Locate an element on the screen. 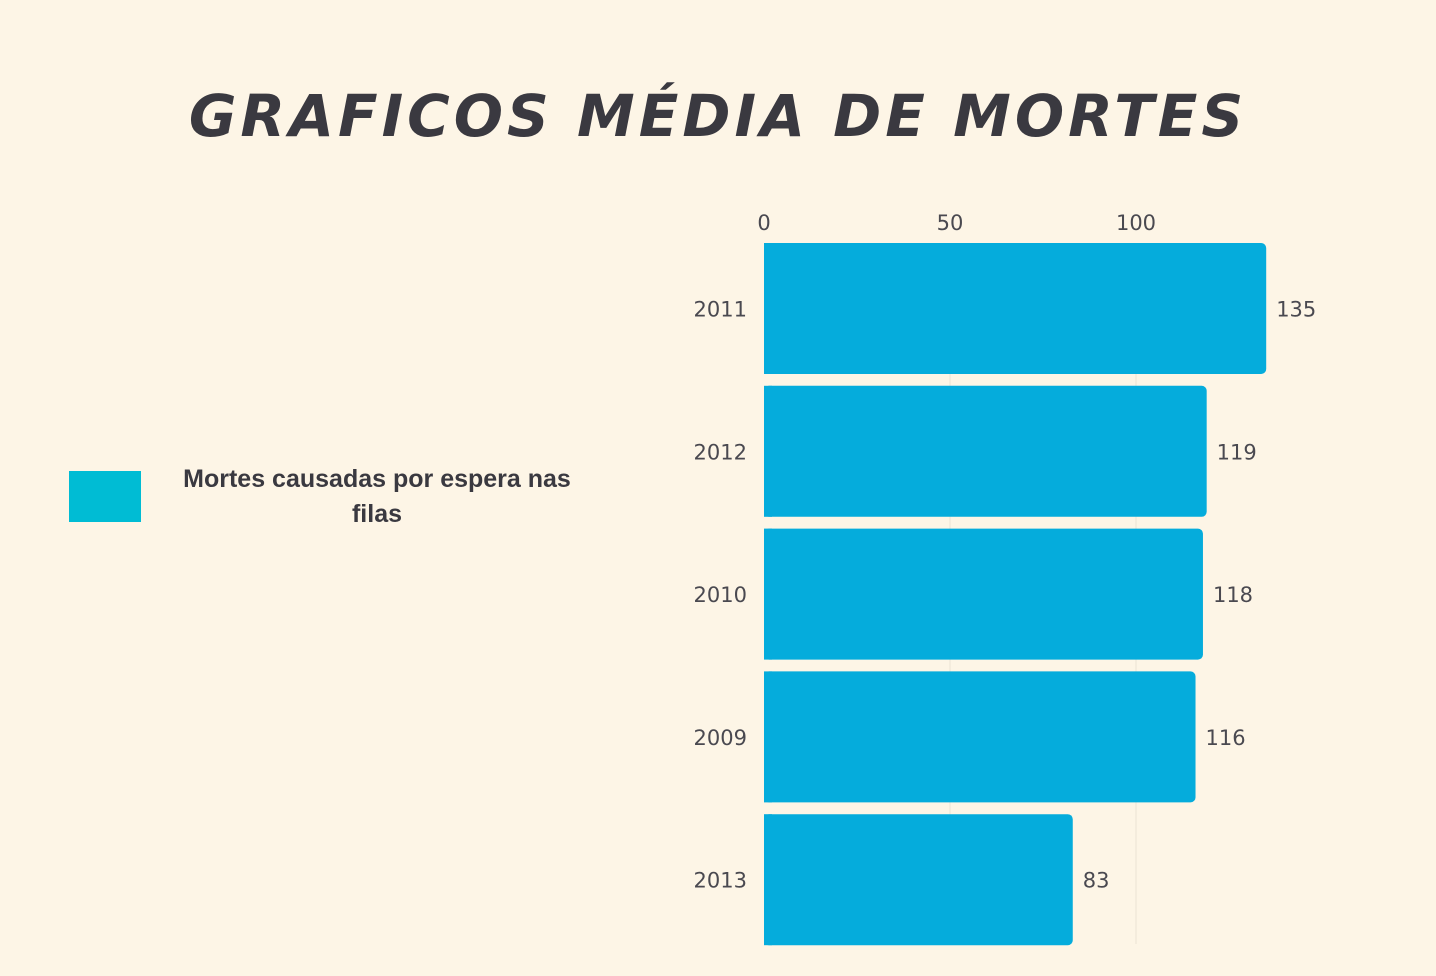  bar-base-2012 is located at coordinates (768, 451).